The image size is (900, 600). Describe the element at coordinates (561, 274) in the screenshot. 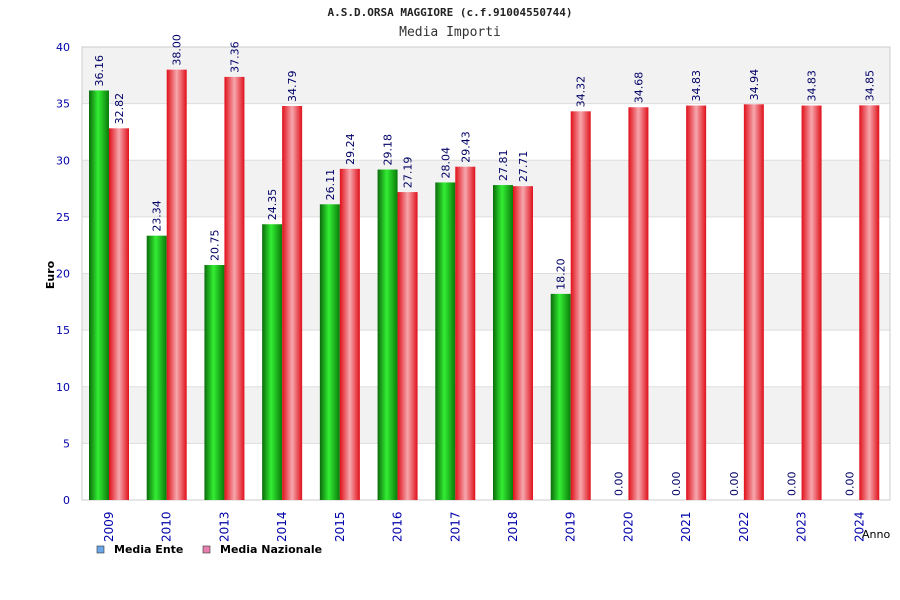

I see `data-label: 18.20` at that location.